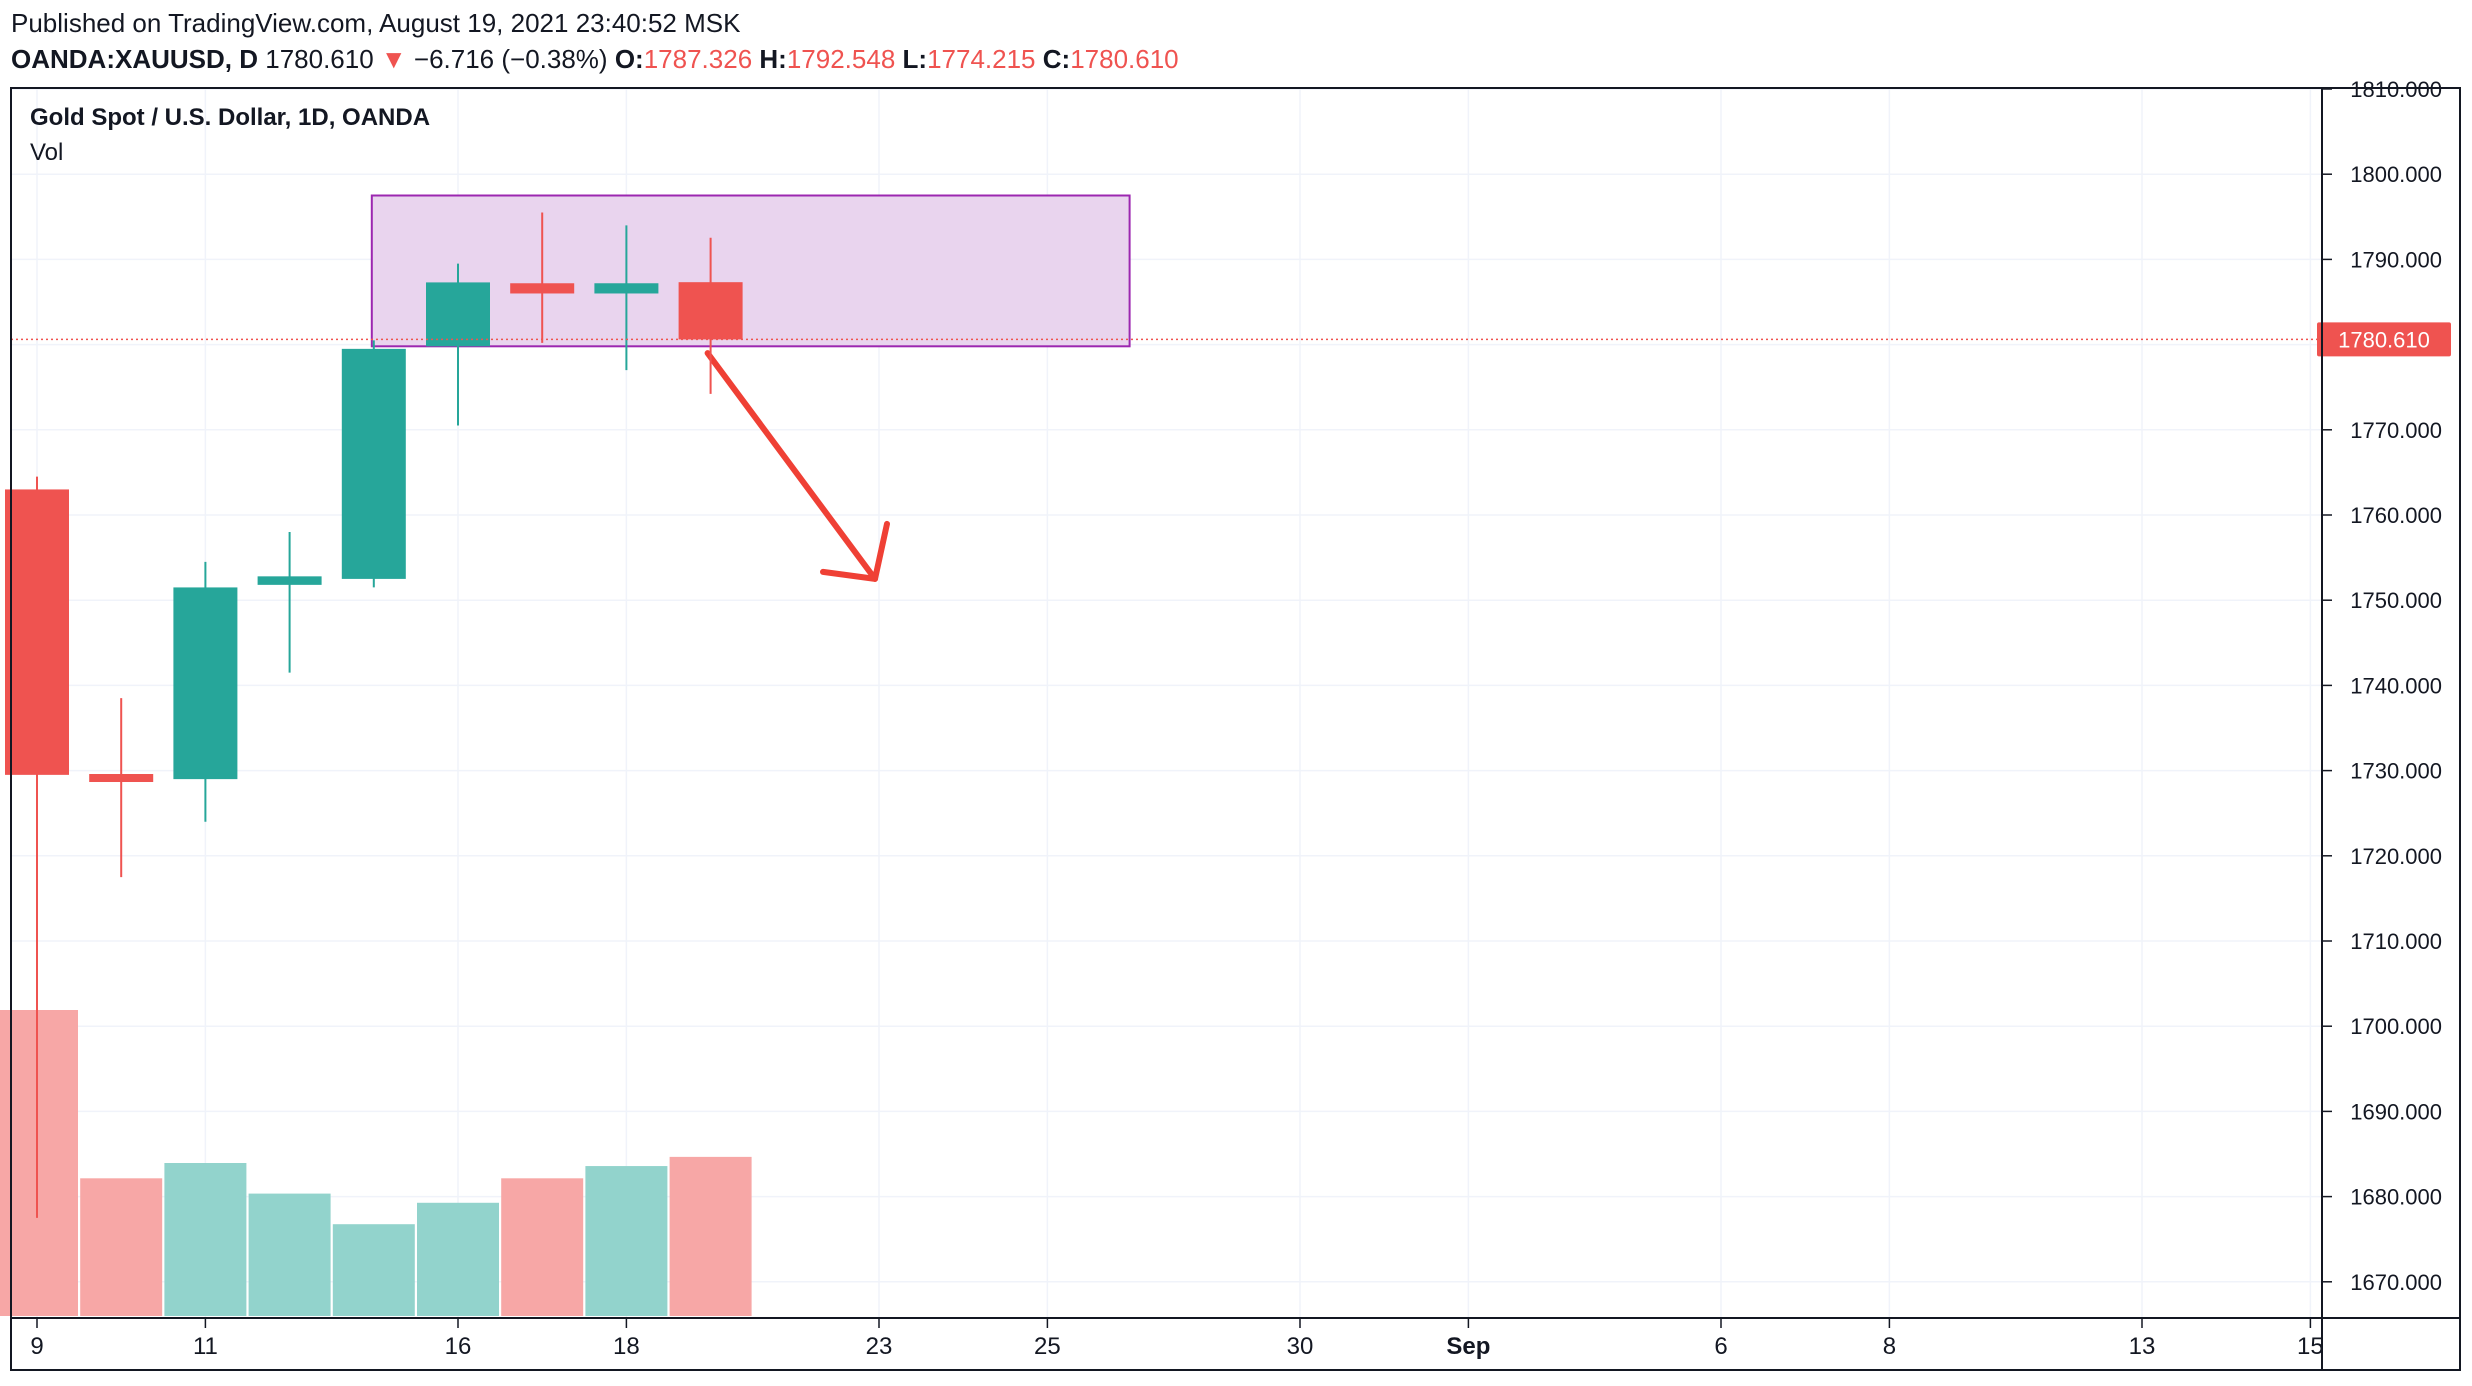 The image size is (2472, 1386). I want to click on arrow-head-icon, so click(855, 551).